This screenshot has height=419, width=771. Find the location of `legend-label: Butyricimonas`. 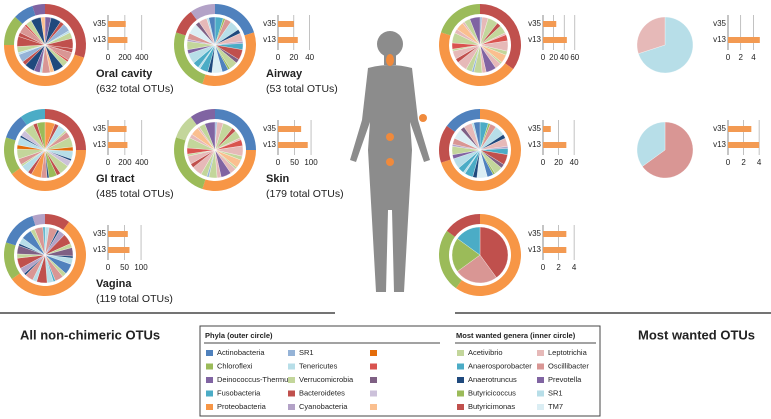

legend-label: Butyricimonas is located at coordinates (491, 406).